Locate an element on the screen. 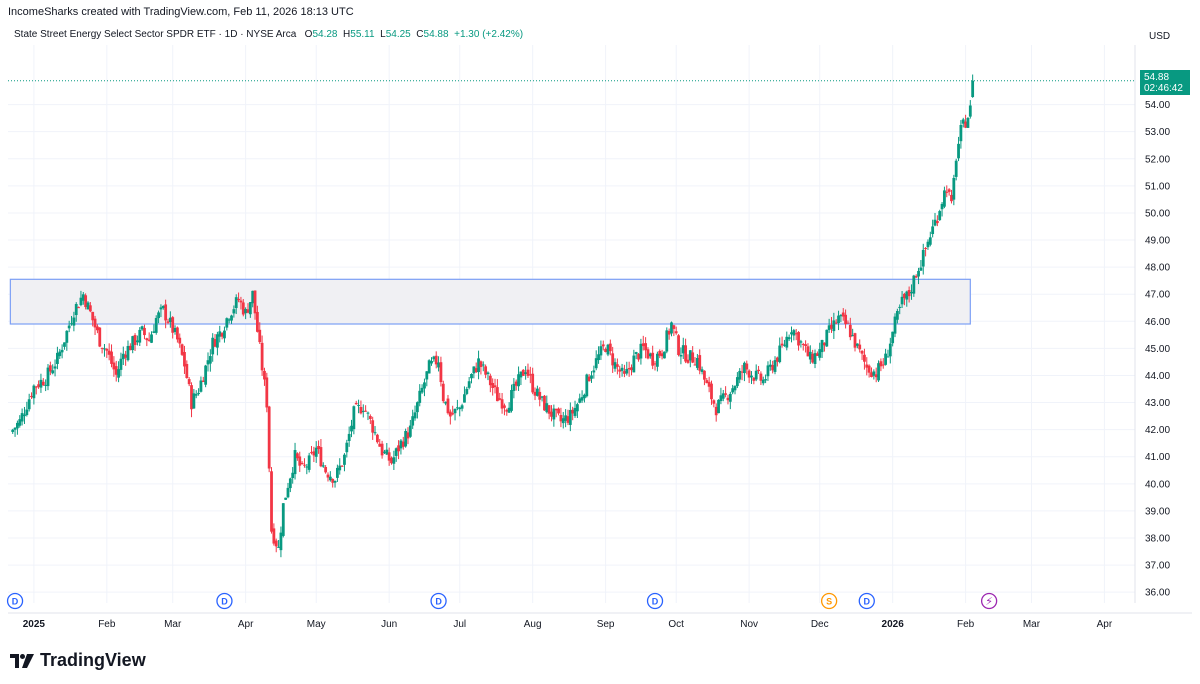 The width and height of the screenshot is (1200, 684). resistance-zone-rectangle is located at coordinates (490, 301).